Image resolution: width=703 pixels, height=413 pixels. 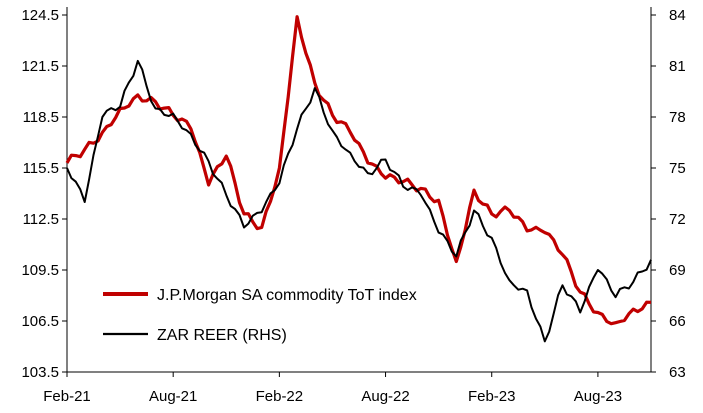 What do you see at coordinates (67, 396) in the screenshot?
I see `x-tick-label: Feb-21` at bounding box center [67, 396].